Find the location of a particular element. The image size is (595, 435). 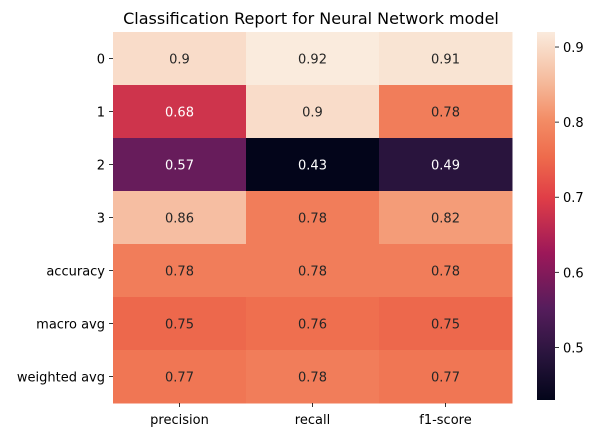

column-tick-labels: precision recall f1-score is located at coordinates (311, 415).